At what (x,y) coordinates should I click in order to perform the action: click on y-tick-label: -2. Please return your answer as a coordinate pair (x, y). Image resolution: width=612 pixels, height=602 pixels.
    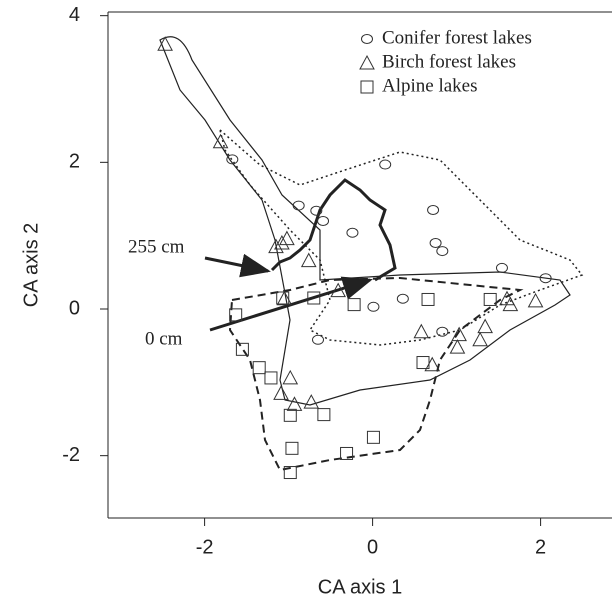
    Looking at the image, I should click on (71, 455).